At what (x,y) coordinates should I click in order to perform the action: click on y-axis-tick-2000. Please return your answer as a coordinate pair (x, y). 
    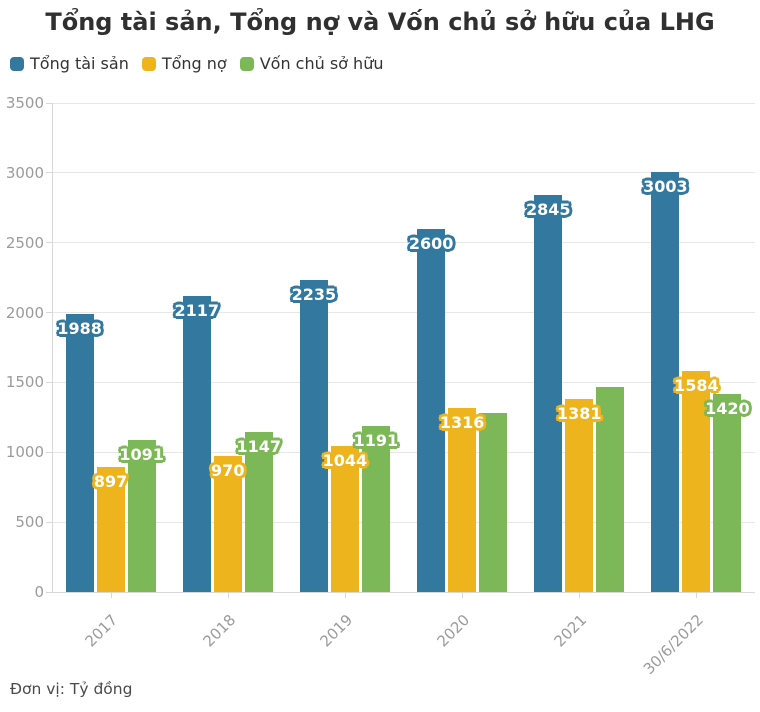
    Looking at the image, I should click on (49, 313).